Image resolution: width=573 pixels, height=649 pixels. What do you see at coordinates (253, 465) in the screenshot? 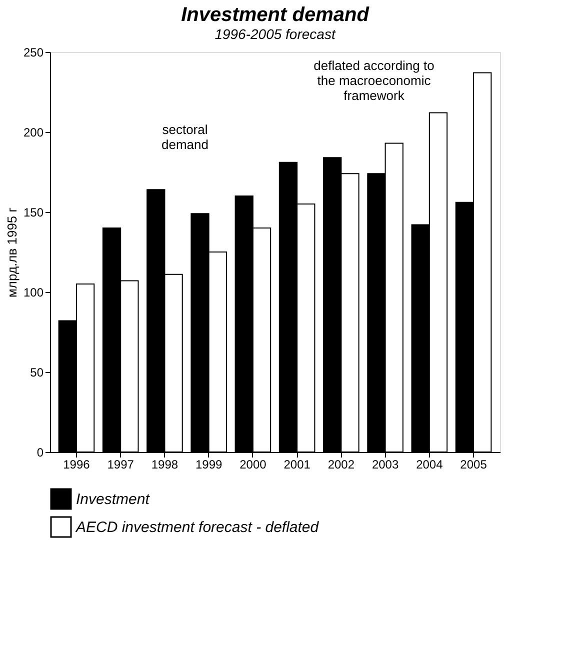
I see `x-tick-label: 2000` at bounding box center [253, 465].